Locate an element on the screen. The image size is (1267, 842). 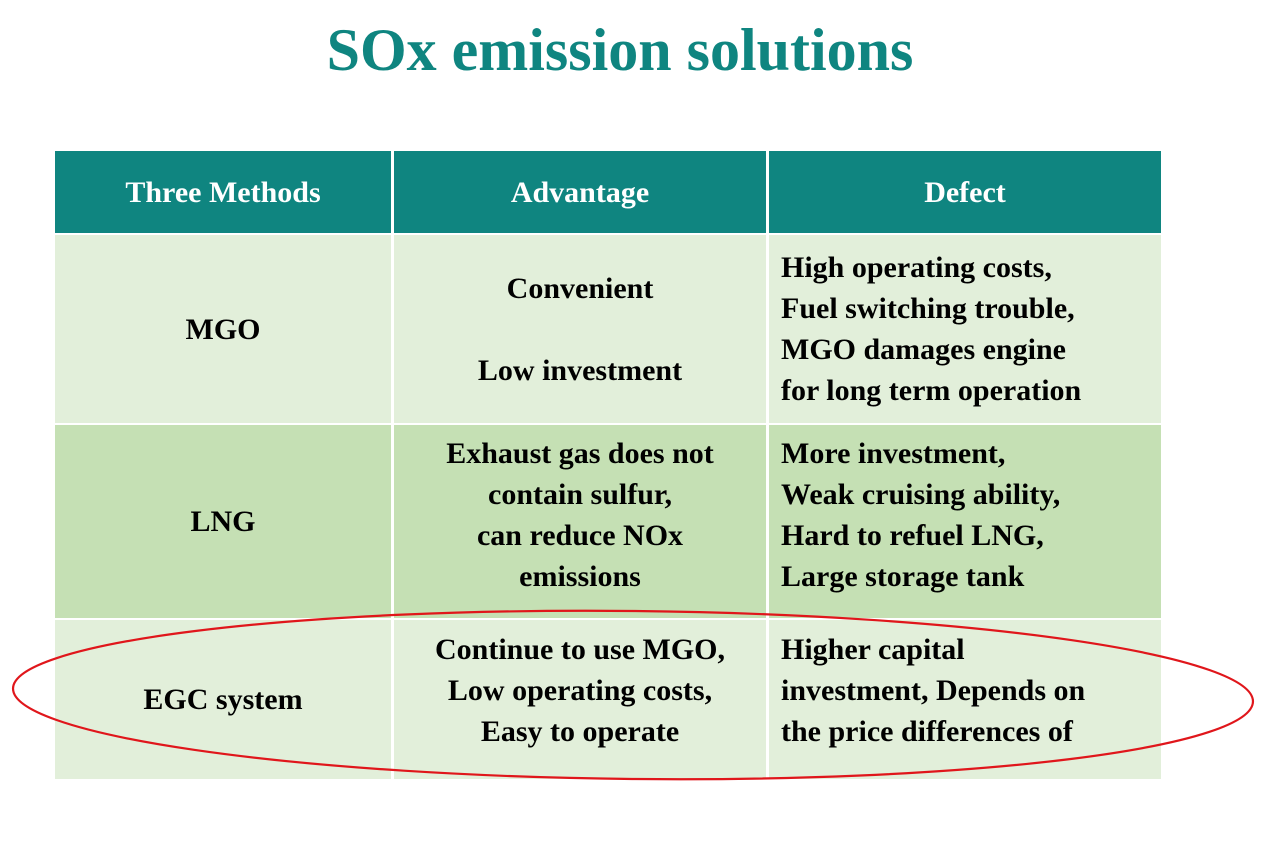
method-name: MGO is located at coordinates (223, 329).